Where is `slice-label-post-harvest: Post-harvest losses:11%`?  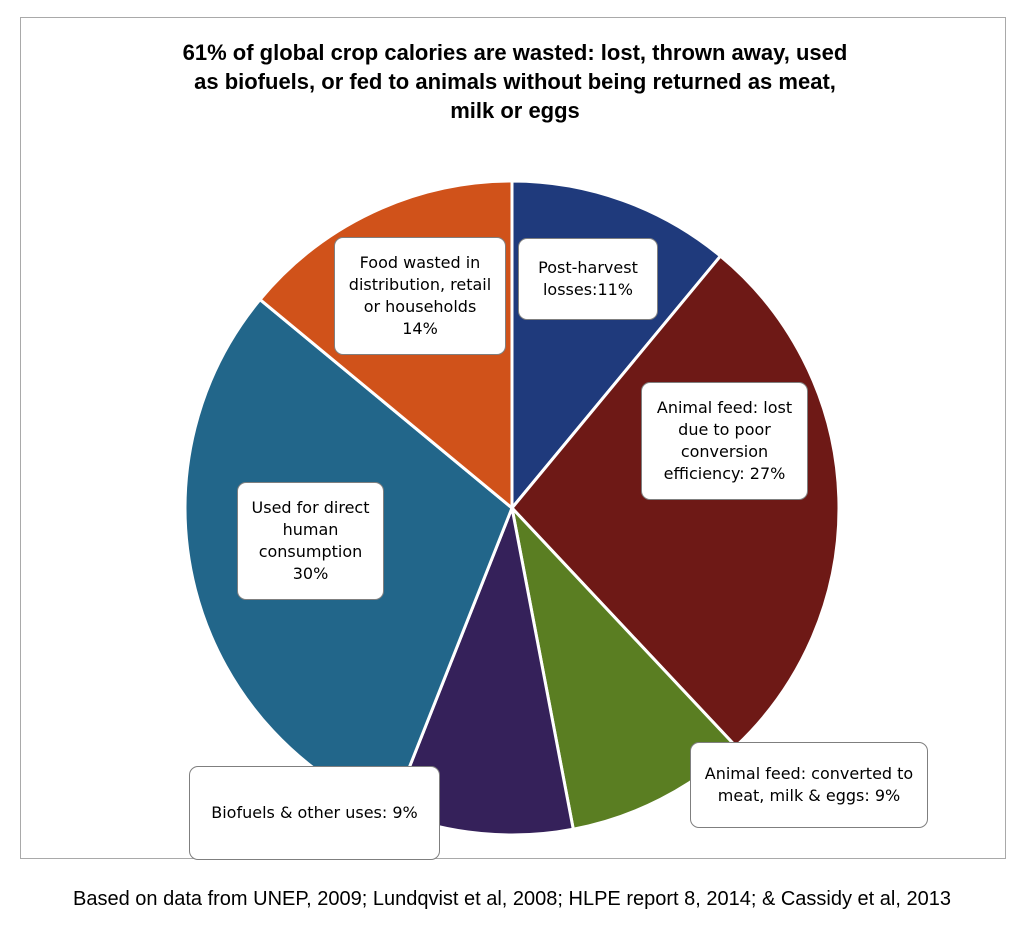 slice-label-post-harvest: Post-harvest losses:11% is located at coordinates (588, 279).